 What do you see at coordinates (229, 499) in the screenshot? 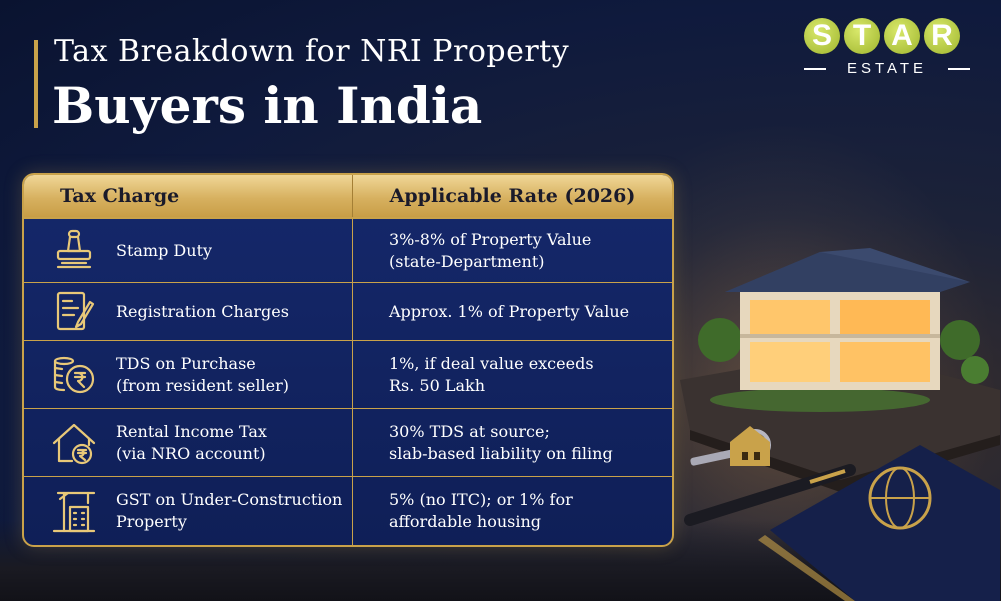
I see `tax-charge-label: GST on Under-Construction` at bounding box center [229, 499].